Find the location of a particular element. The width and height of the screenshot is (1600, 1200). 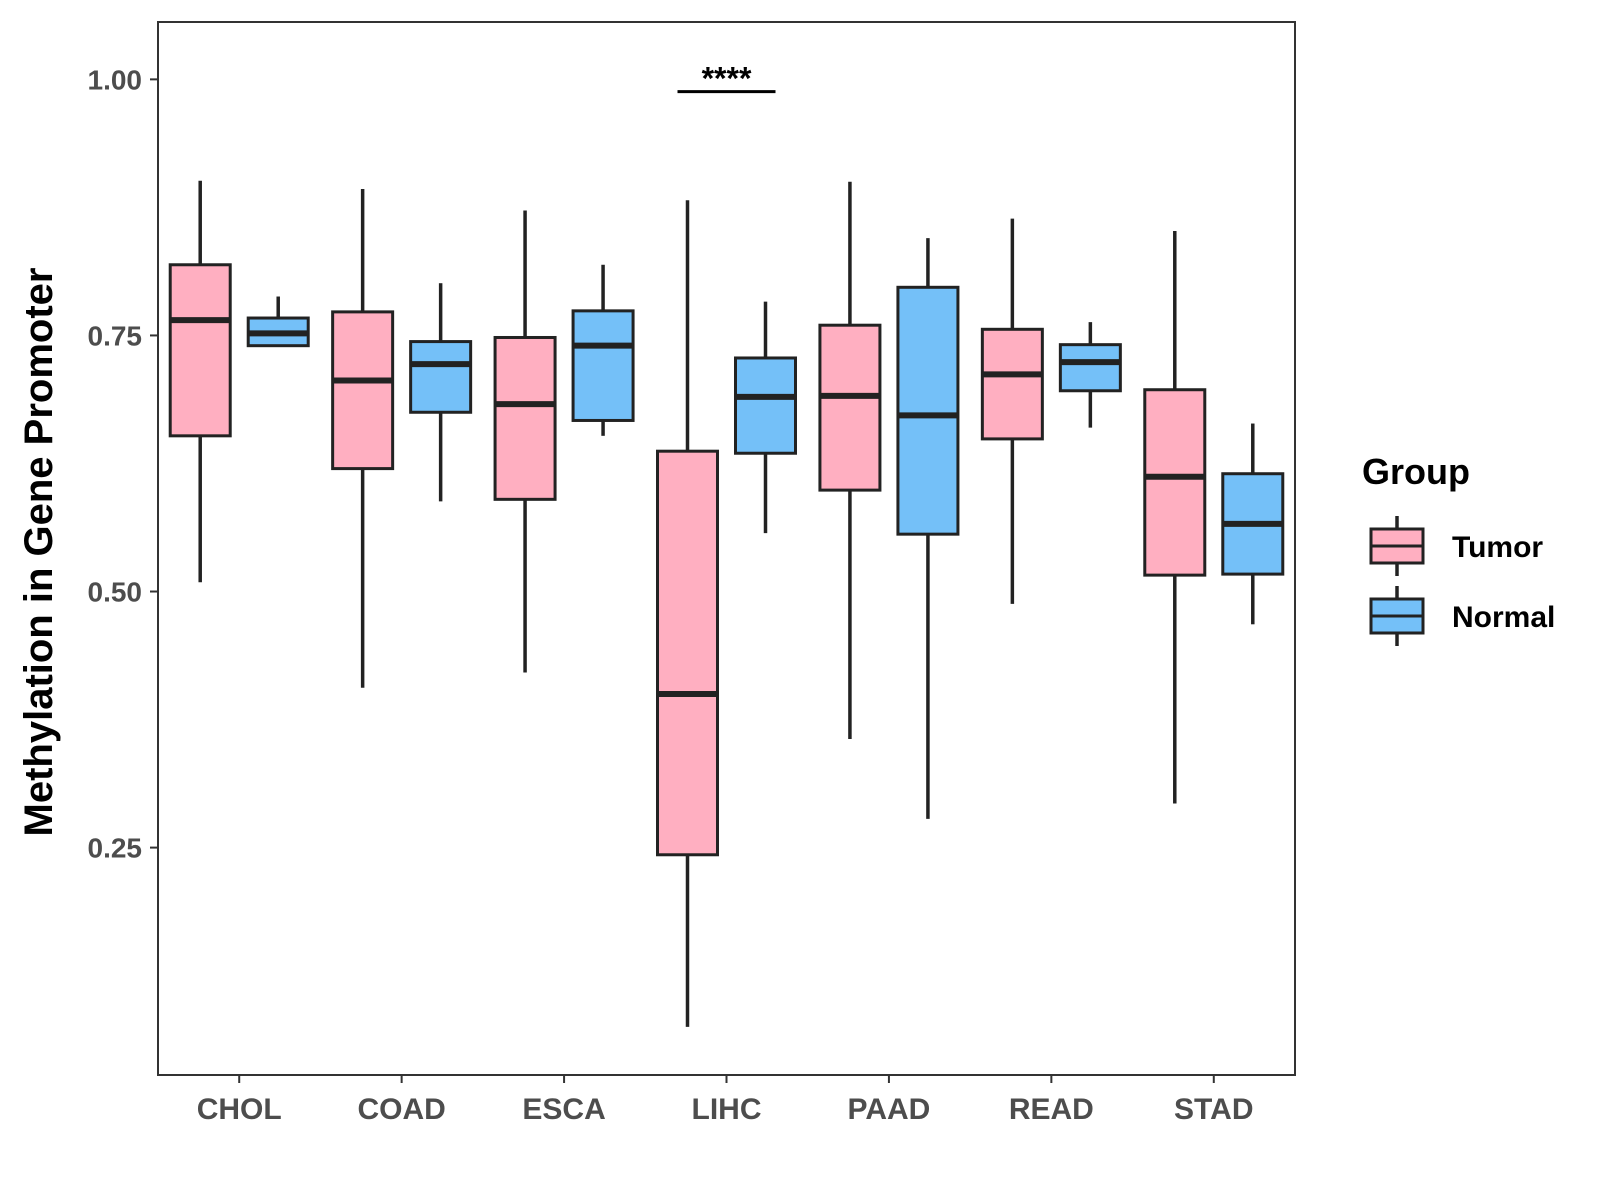

y-tick-label: 0.25 is located at coordinates (115, 848).